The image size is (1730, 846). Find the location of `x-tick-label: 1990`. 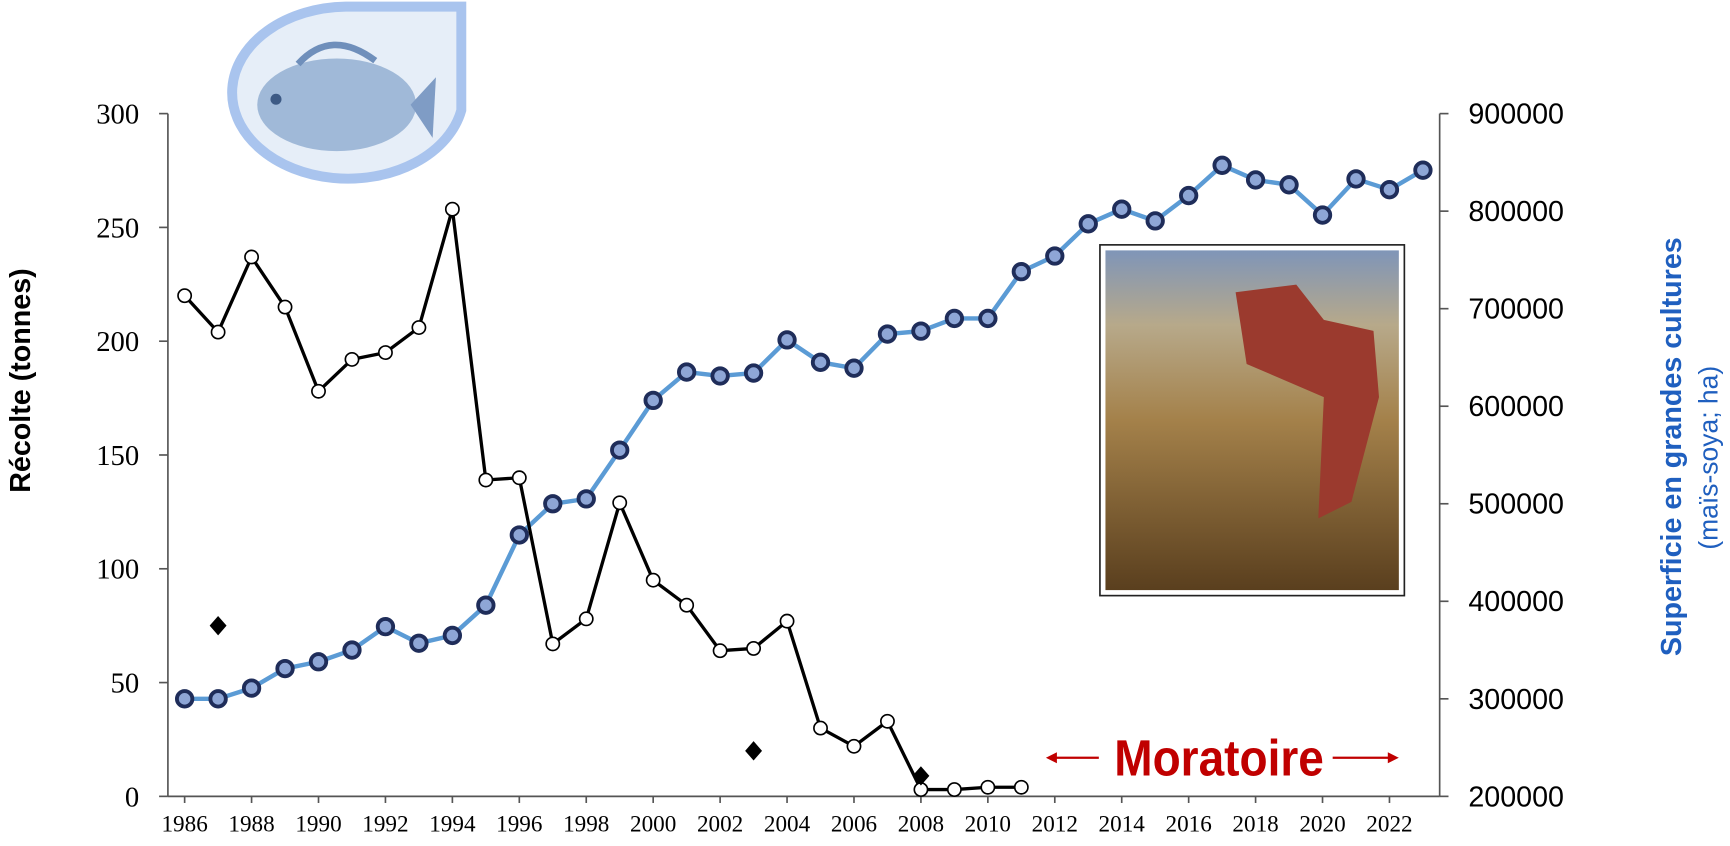

x-tick-label: 1990 is located at coordinates (318, 825).